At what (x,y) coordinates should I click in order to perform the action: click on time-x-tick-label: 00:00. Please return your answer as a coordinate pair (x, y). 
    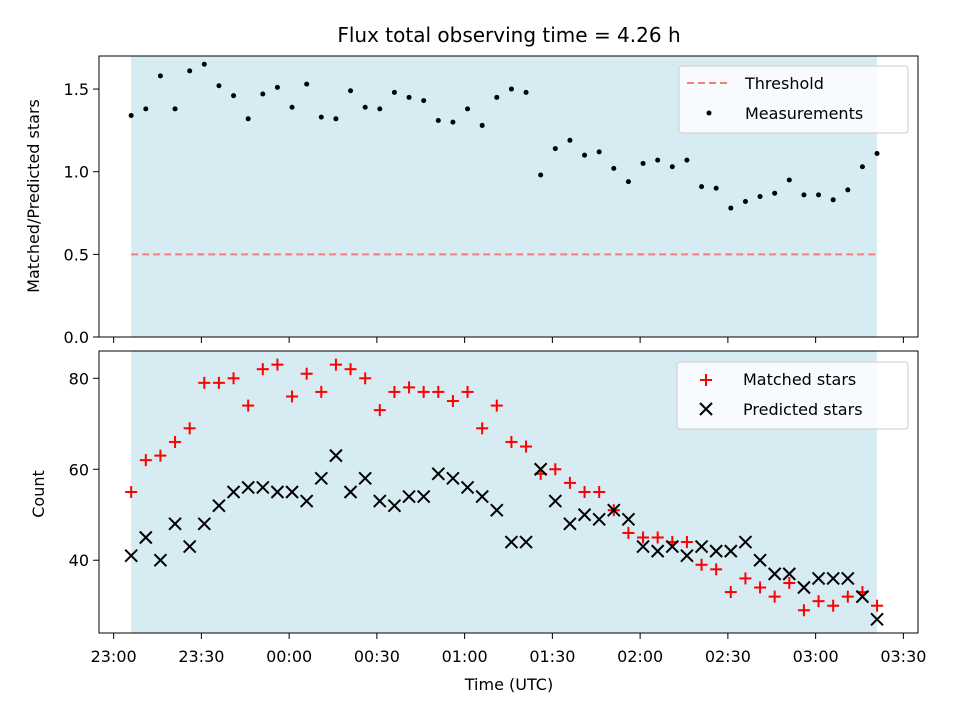
    Looking at the image, I should click on (289, 656).